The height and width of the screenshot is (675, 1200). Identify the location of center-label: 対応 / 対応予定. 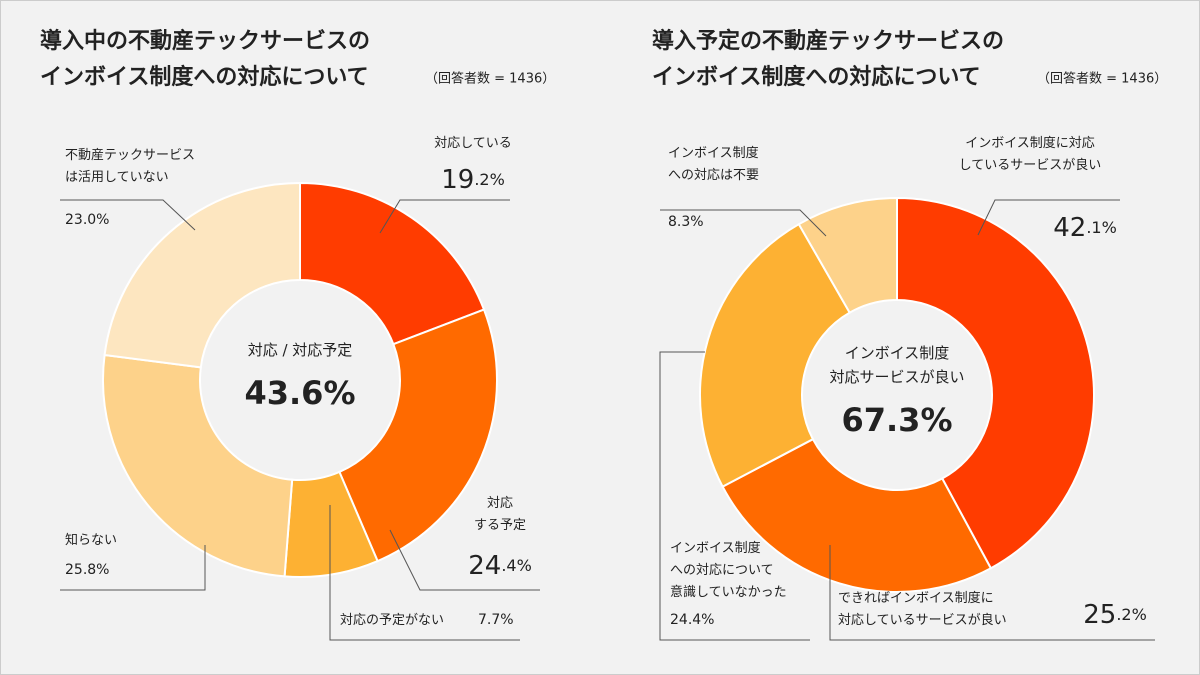
(300, 350).